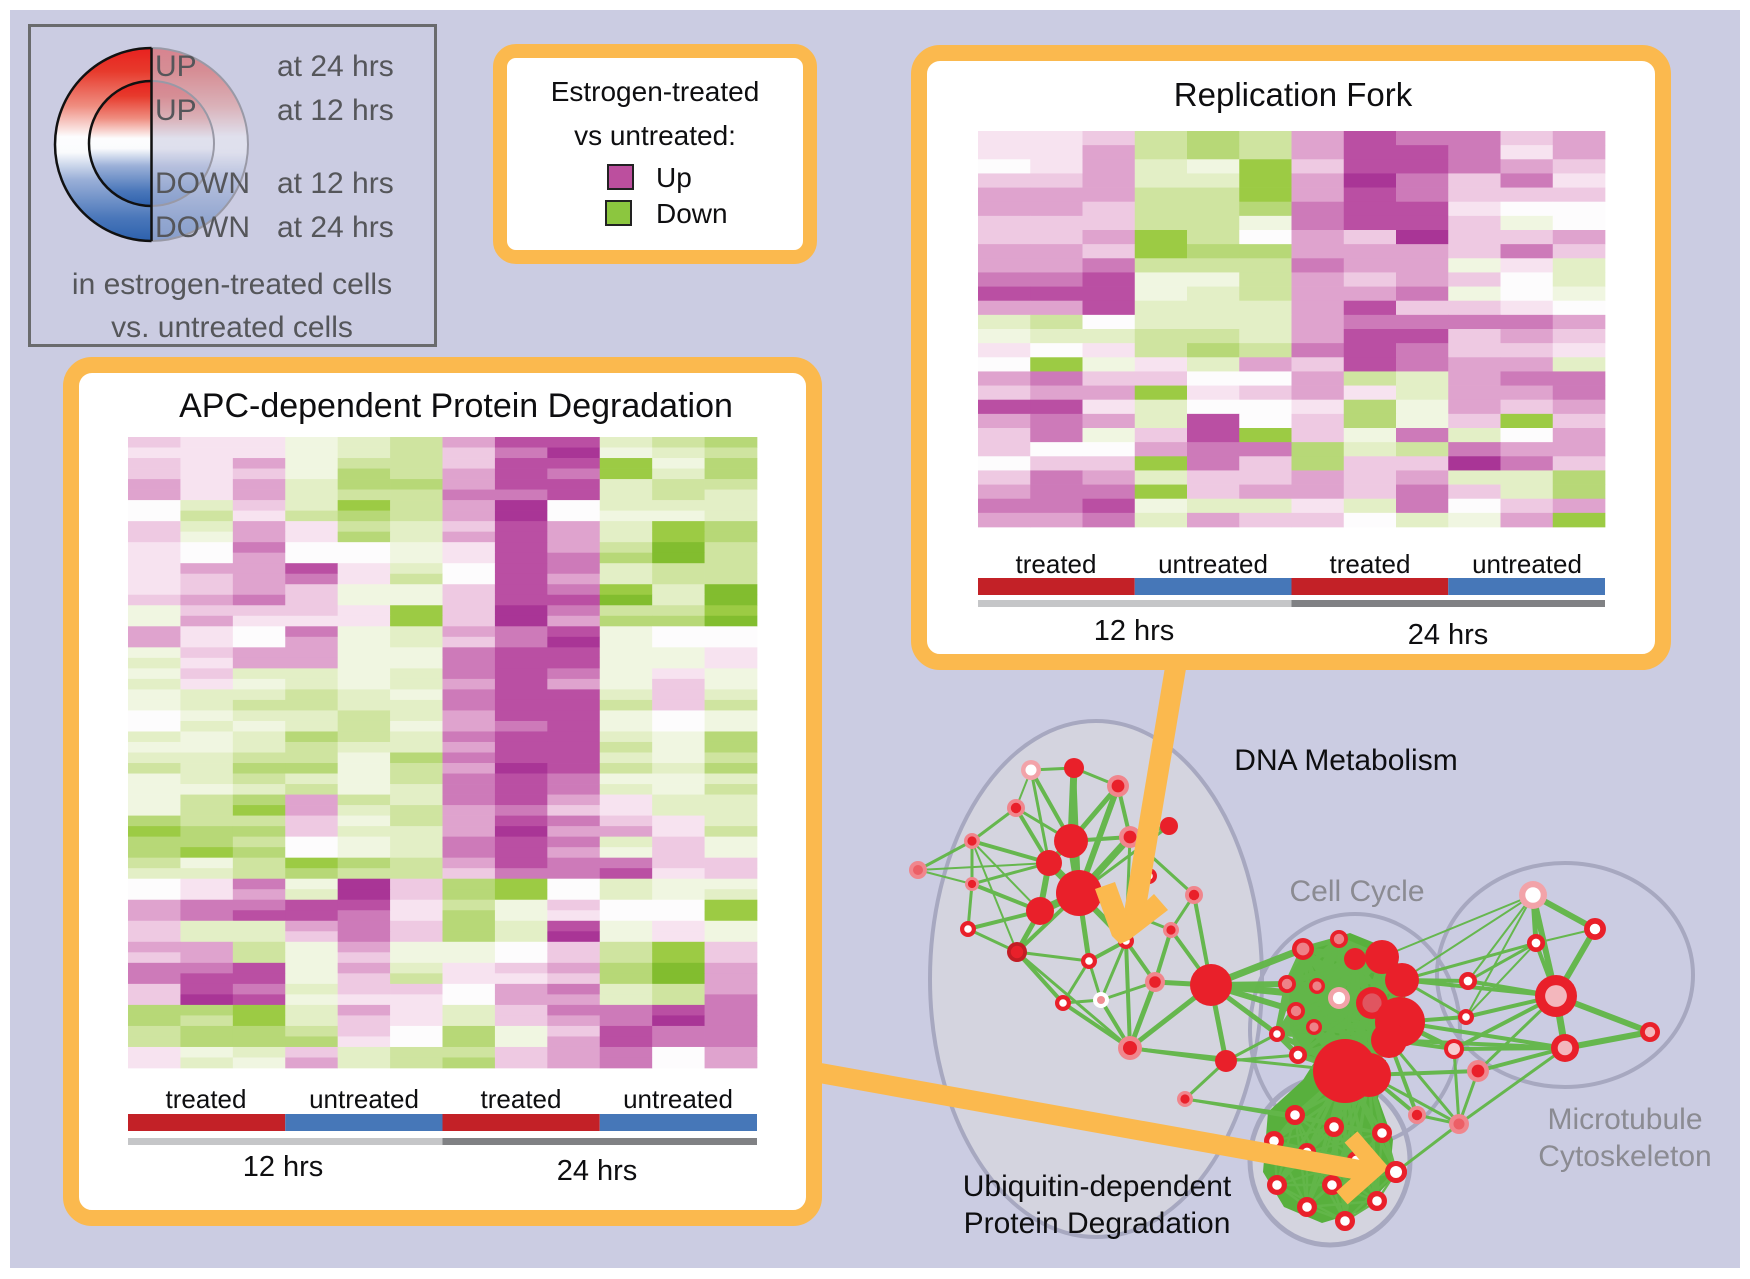  I want to click on svg-text: DNA Metabolism, so click(1345, 760).